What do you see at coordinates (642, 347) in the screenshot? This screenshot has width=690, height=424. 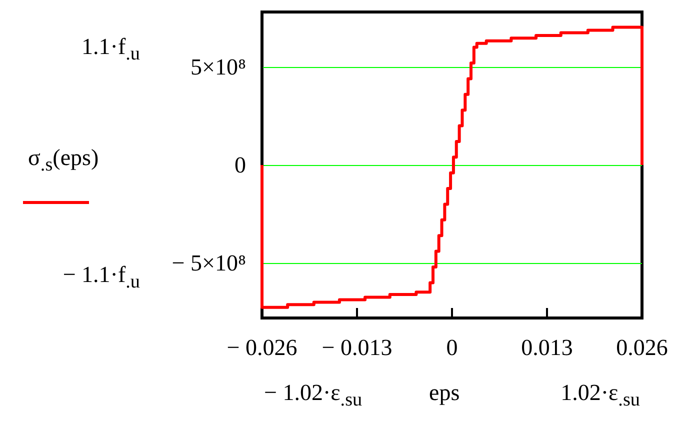 I see `x-tick-label: 0.026` at bounding box center [642, 347].